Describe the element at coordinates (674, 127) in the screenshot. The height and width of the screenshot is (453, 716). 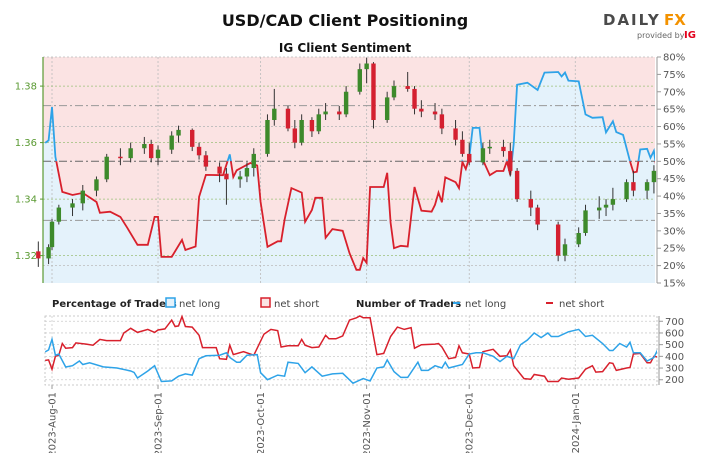
I see `pct-tick-label: 60%` at that location.